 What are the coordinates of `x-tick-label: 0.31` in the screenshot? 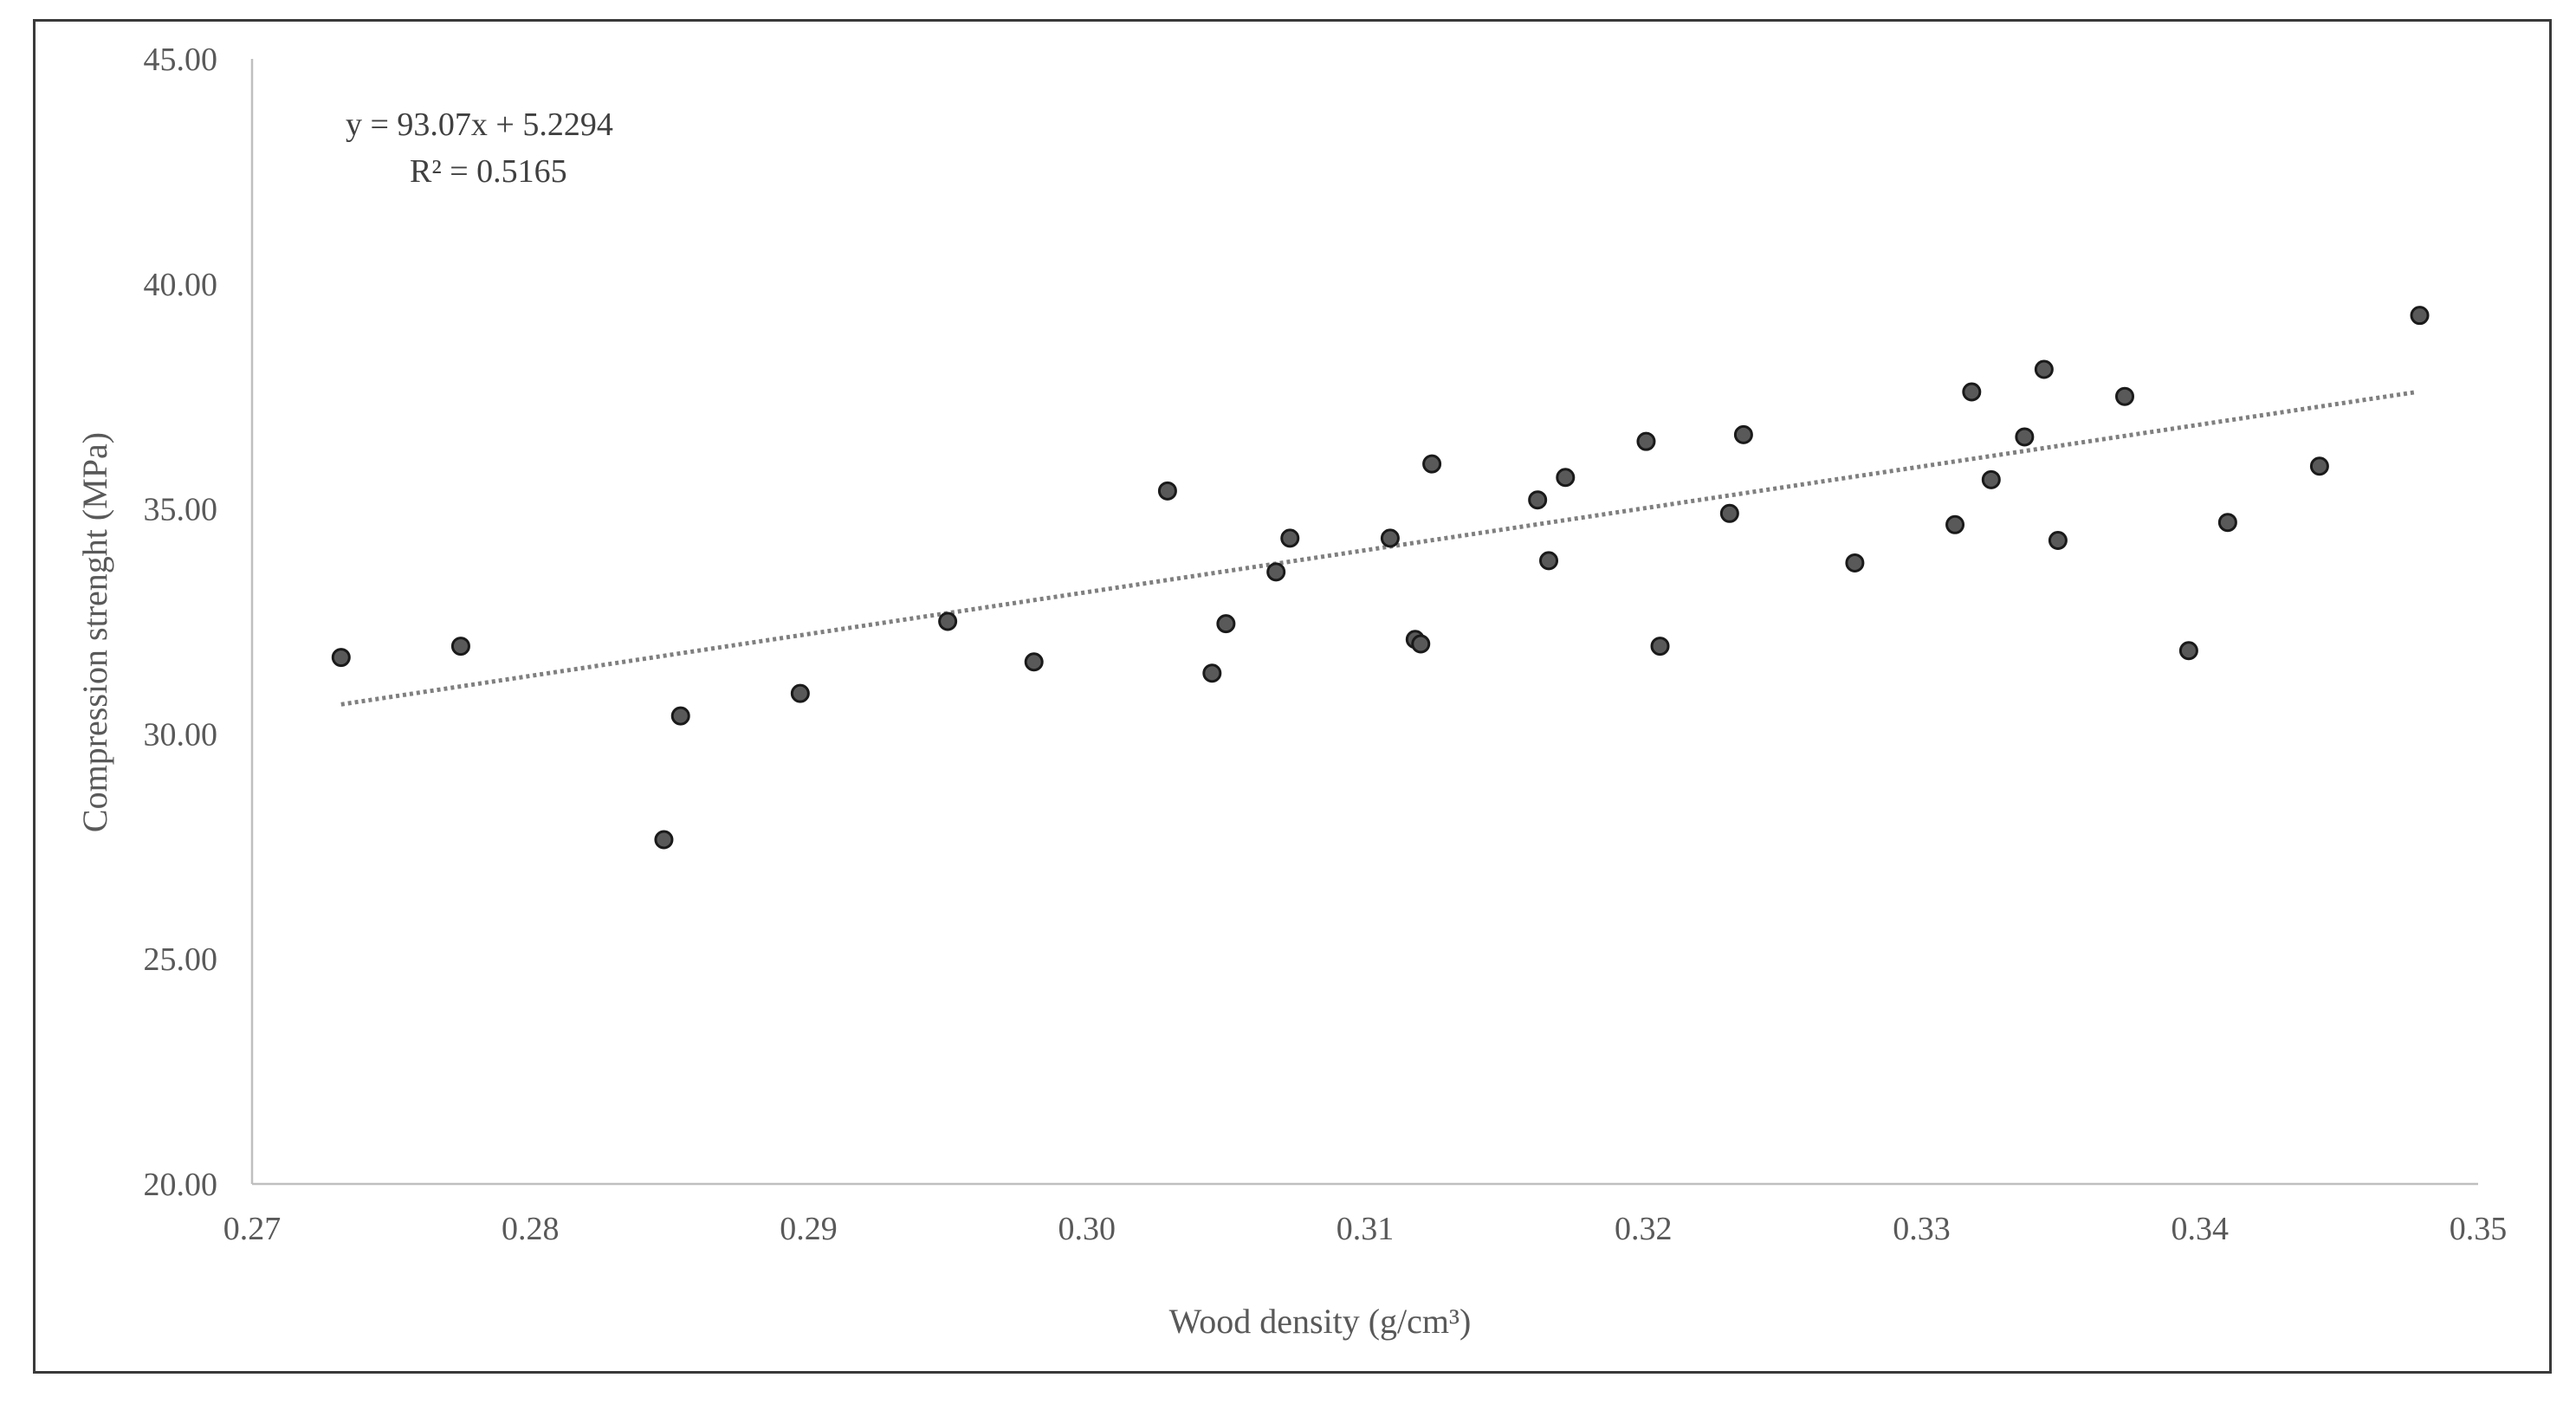 It's located at (1366, 1229).